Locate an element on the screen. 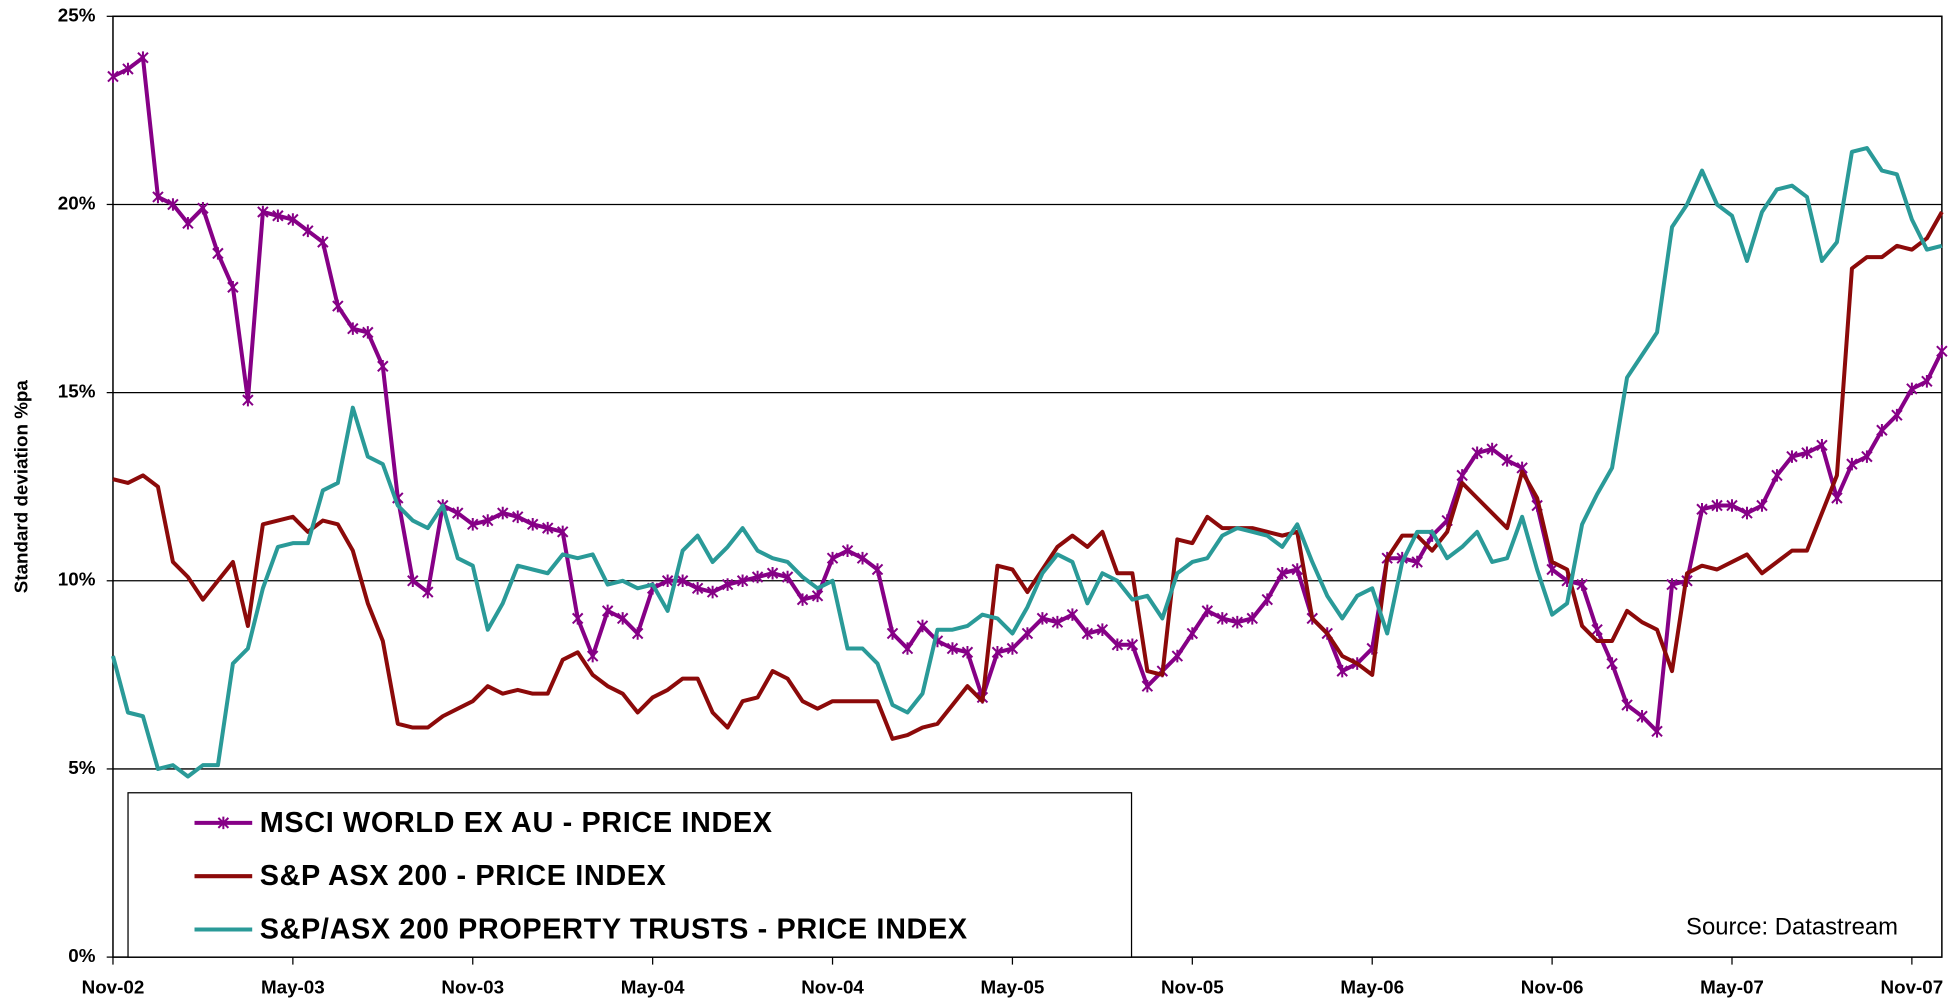 The height and width of the screenshot is (1001, 1957). y-tick-label: 0% is located at coordinates (81, 955).